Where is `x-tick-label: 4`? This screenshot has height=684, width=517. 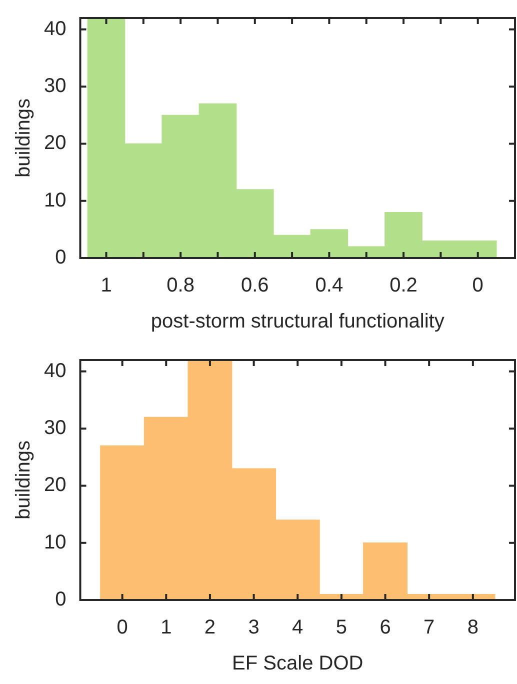 x-tick-label: 4 is located at coordinates (298, 627).